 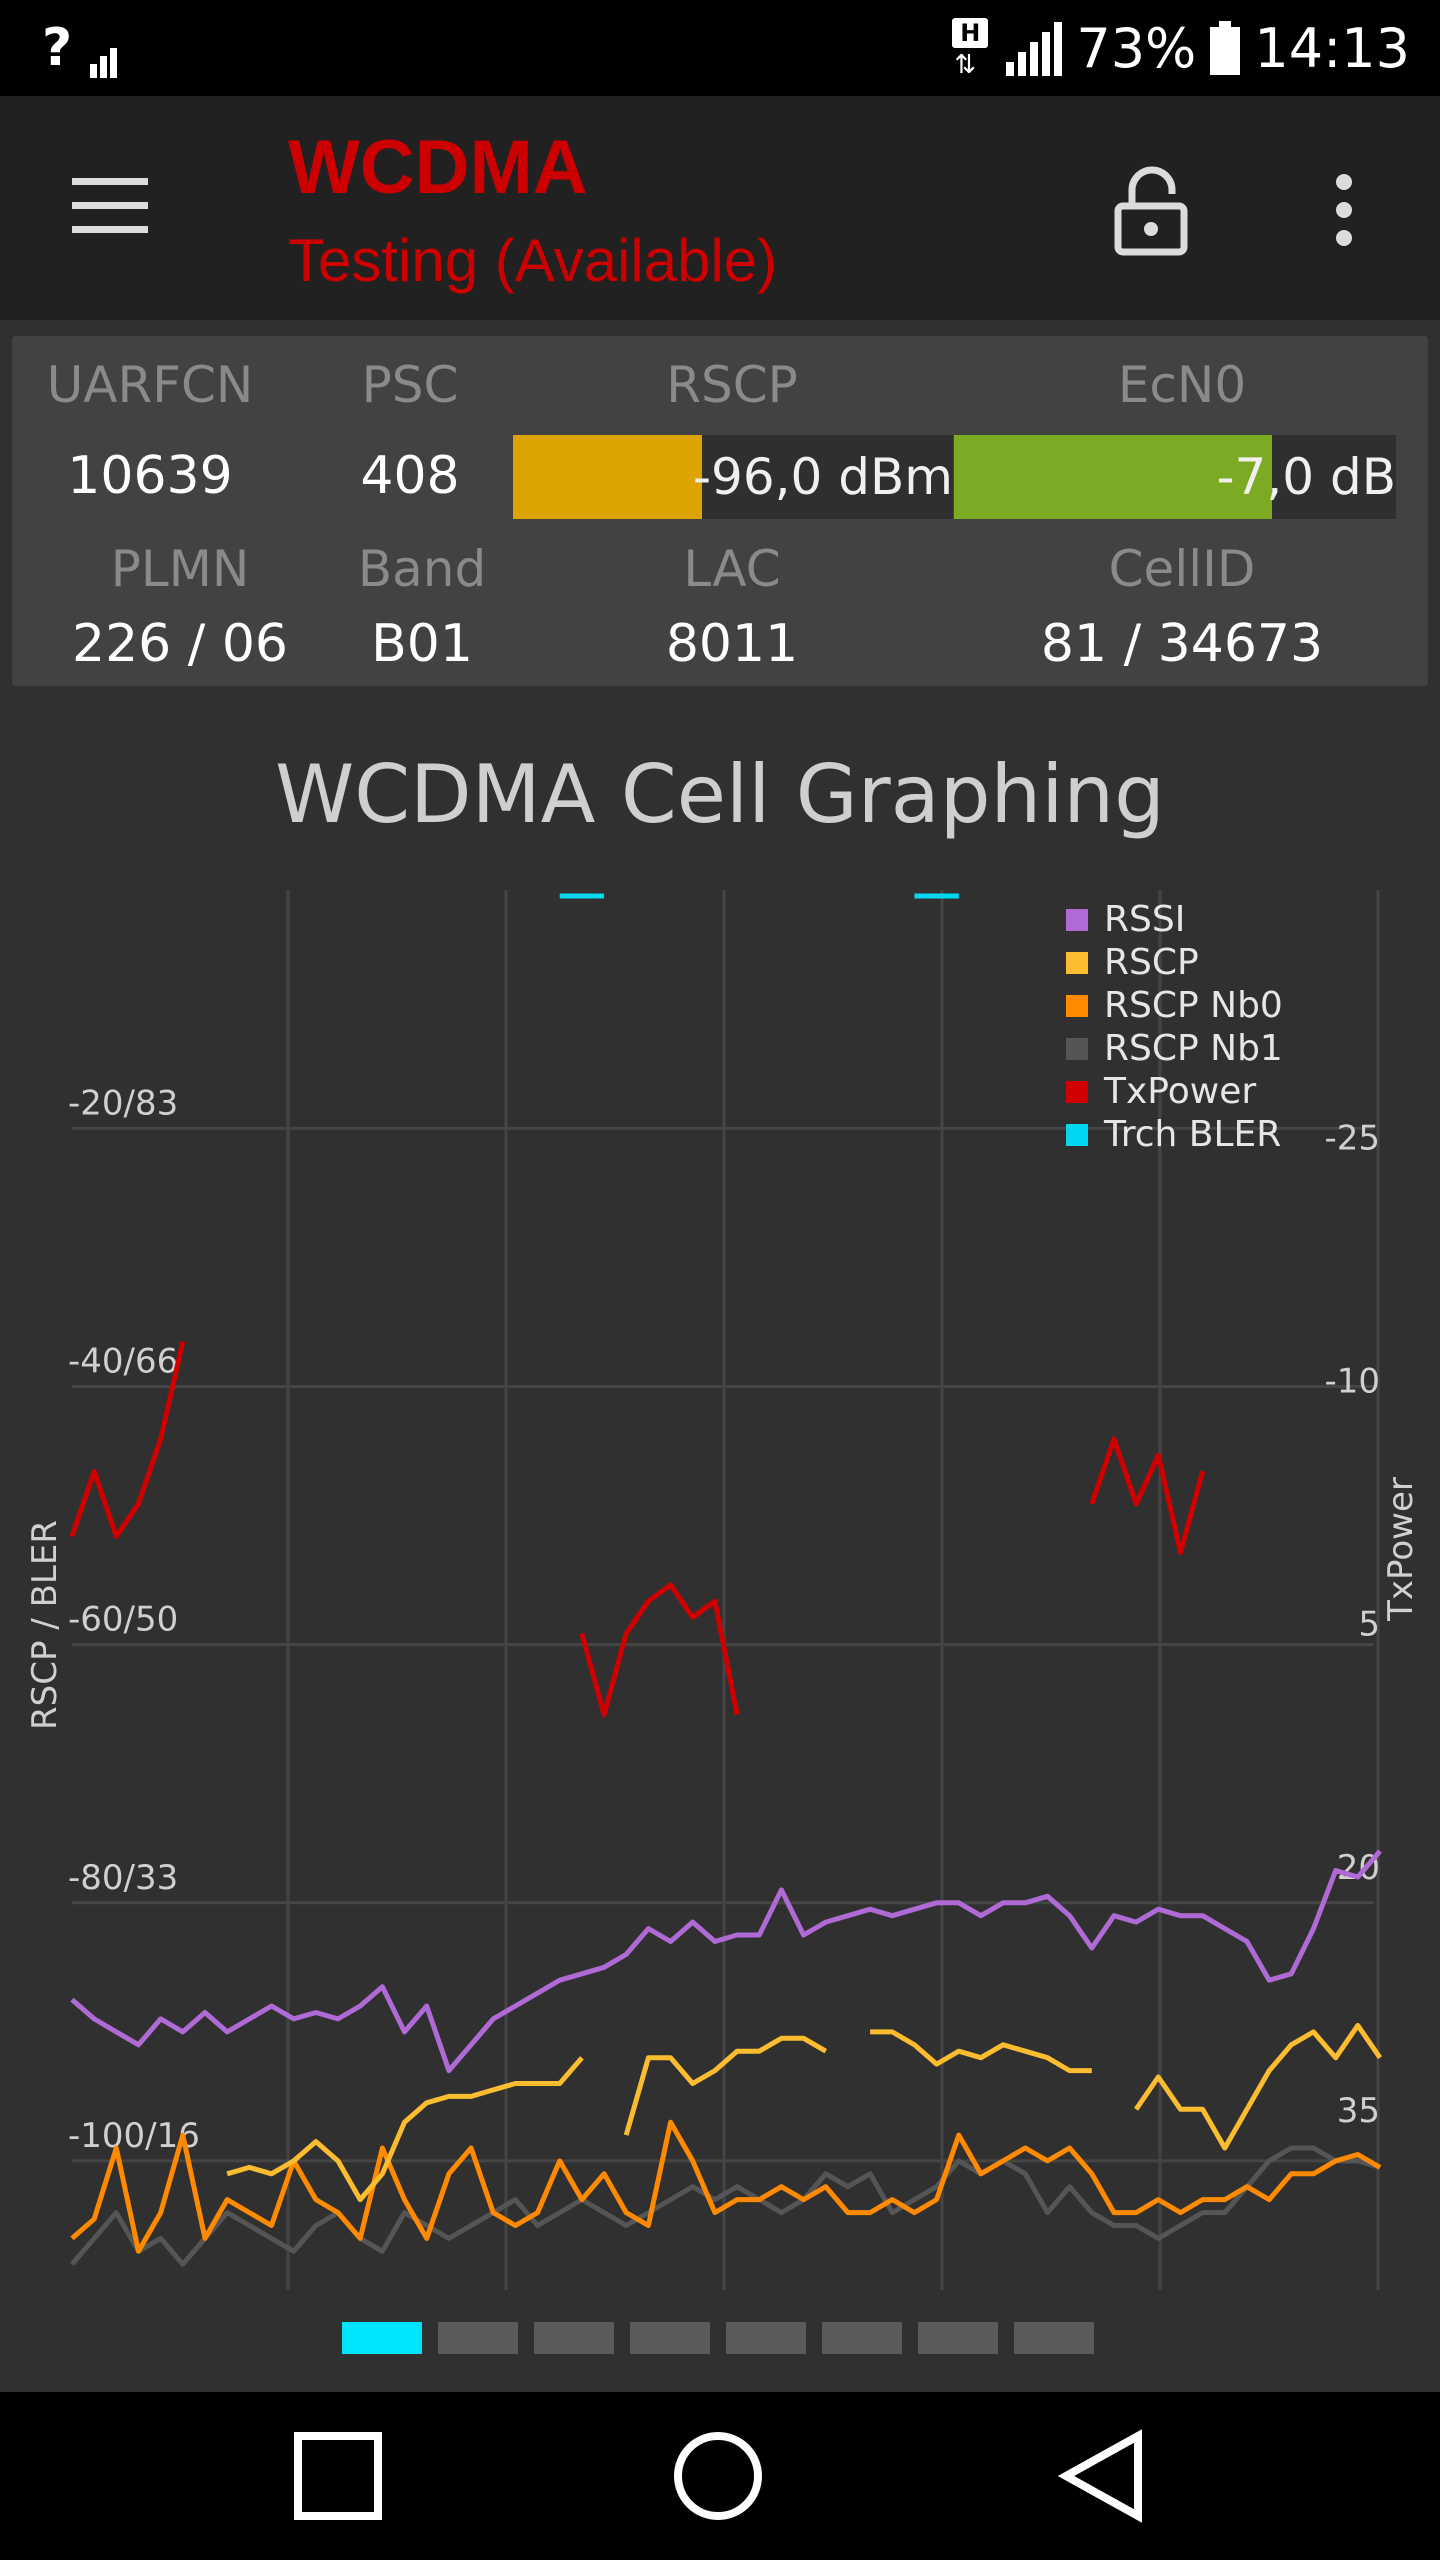 What do you see at coordinates (732, 385) in the screenshot?
I see `rscp-label: RSCP` at bounding box center [732, 385].